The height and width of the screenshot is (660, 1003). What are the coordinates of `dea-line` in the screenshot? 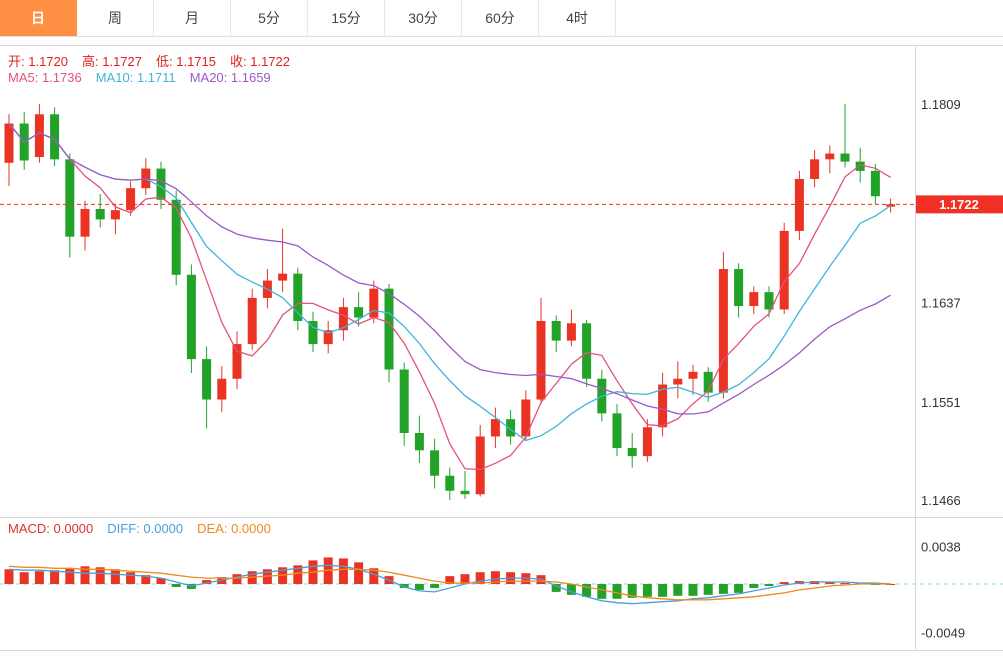 It's located at (449, 583).